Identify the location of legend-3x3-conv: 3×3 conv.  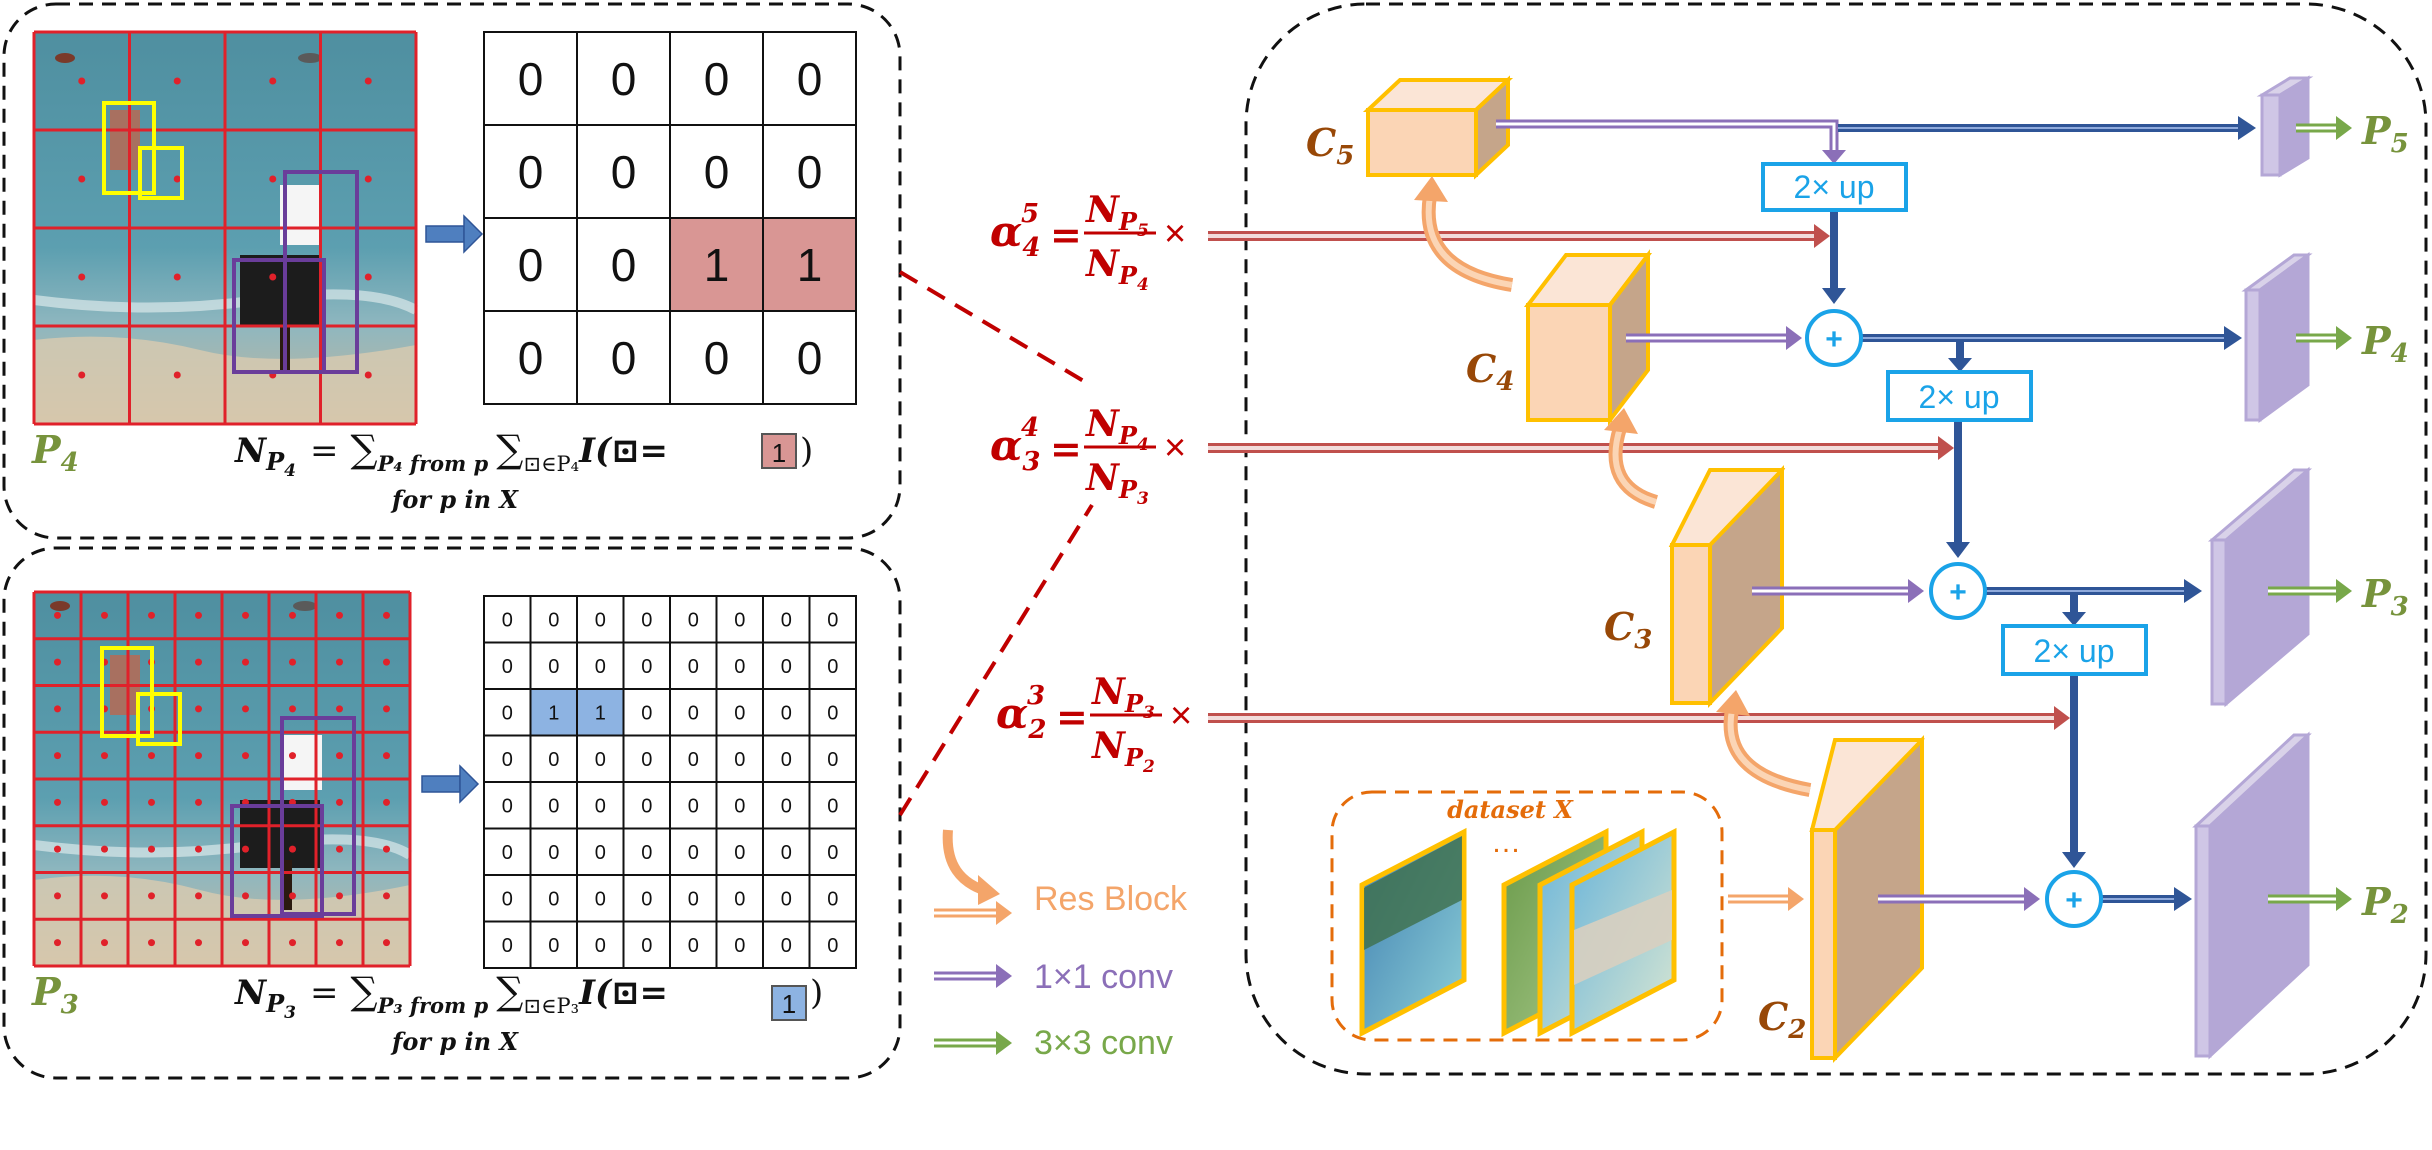
(1053, 1043).